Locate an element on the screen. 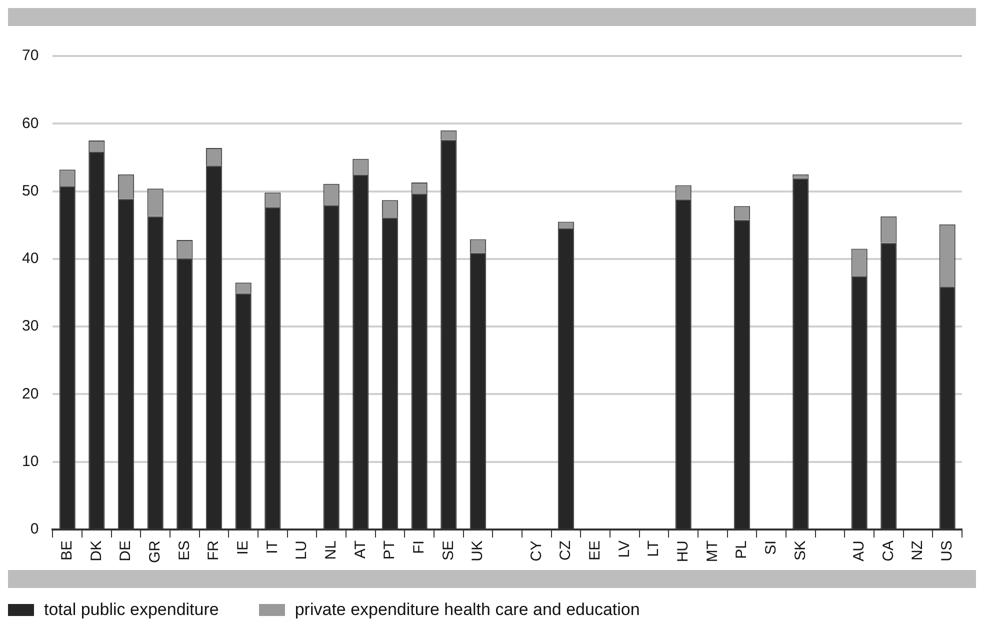 The height and width of the screenshot is (635, 984). x-tick-label: IT is located at coordinates (272, 547).